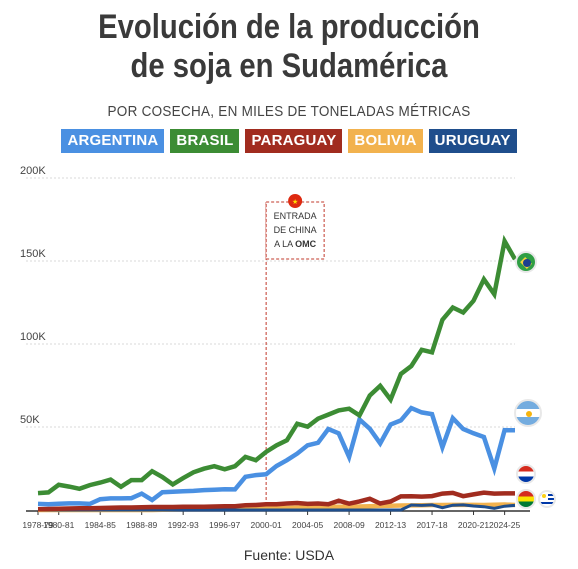 The width and height of the screenshot is (578, 569). Describe the element at coordinates (33, 337) in the screenshot. I see `y-tick-label: 100K` at that location.